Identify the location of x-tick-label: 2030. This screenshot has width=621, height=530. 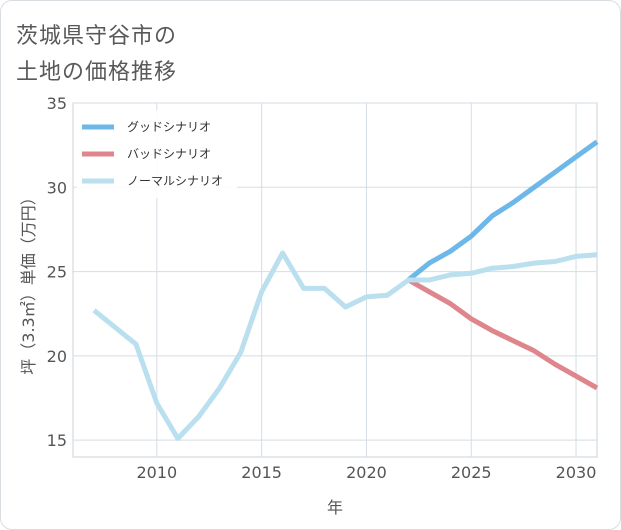
(576, 472).